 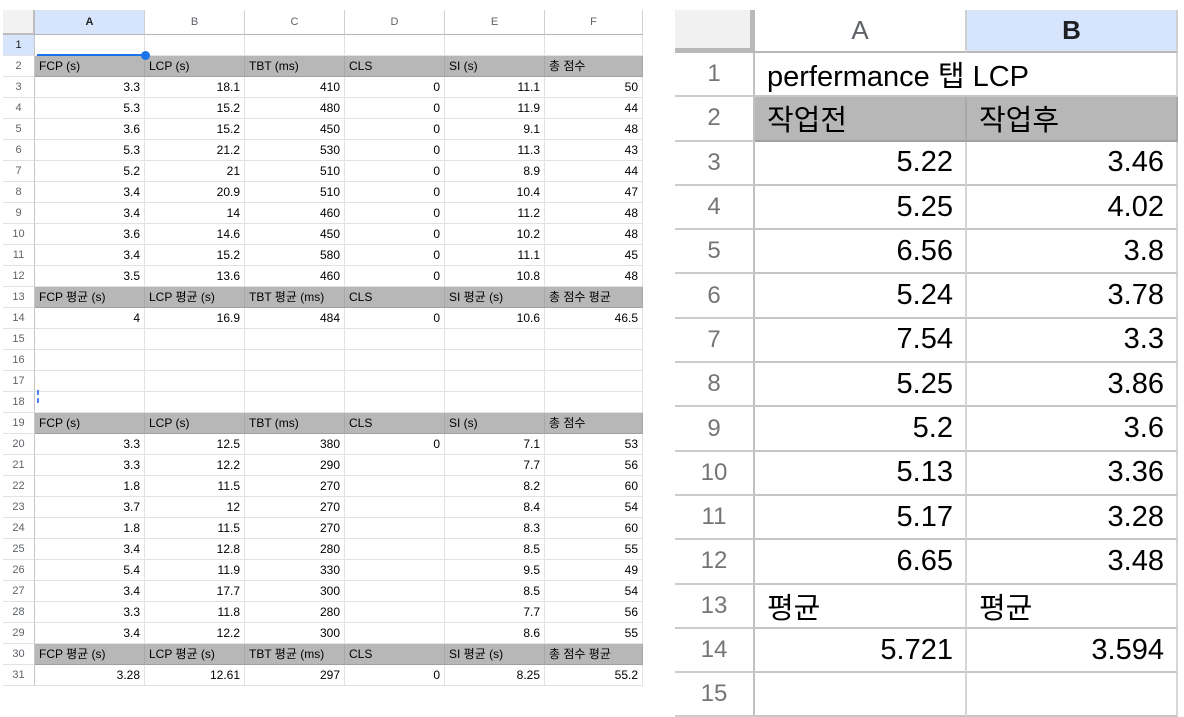 I want to click on row-header-14: 14, so click(x=715, y=651).